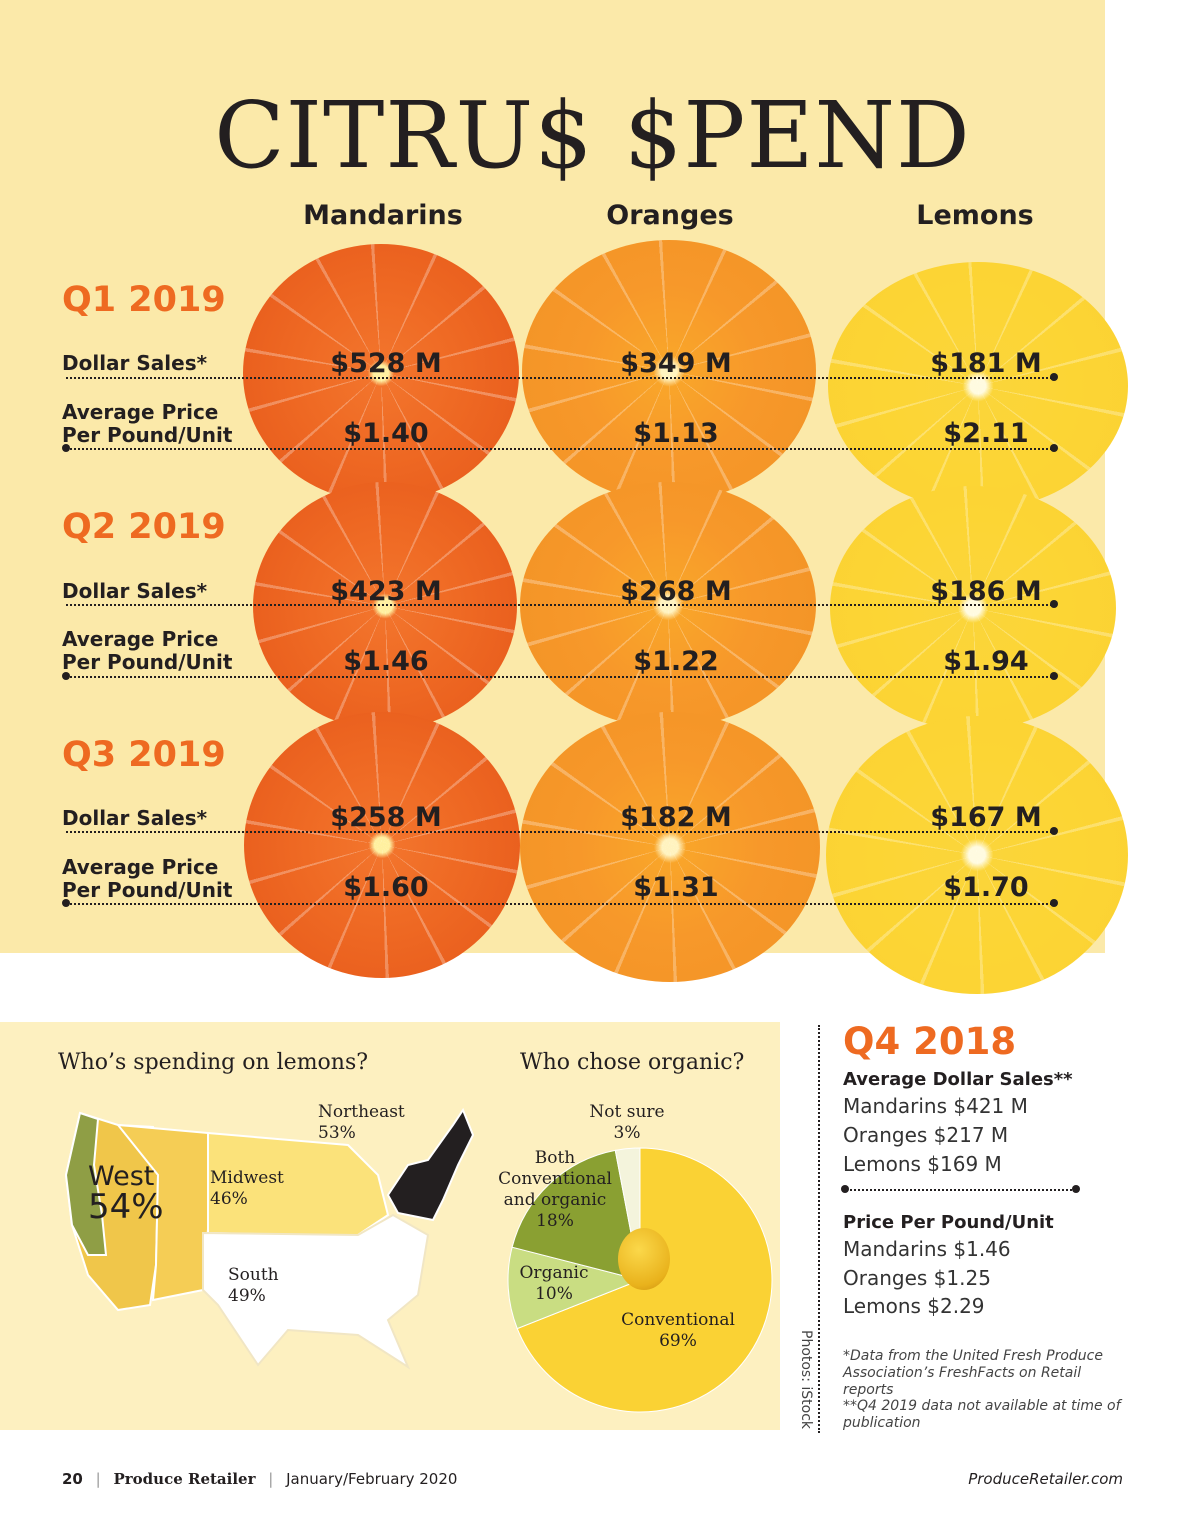  I want to click on q4-sales-heading: Average Dollar Sales**, so click(958, 1079).